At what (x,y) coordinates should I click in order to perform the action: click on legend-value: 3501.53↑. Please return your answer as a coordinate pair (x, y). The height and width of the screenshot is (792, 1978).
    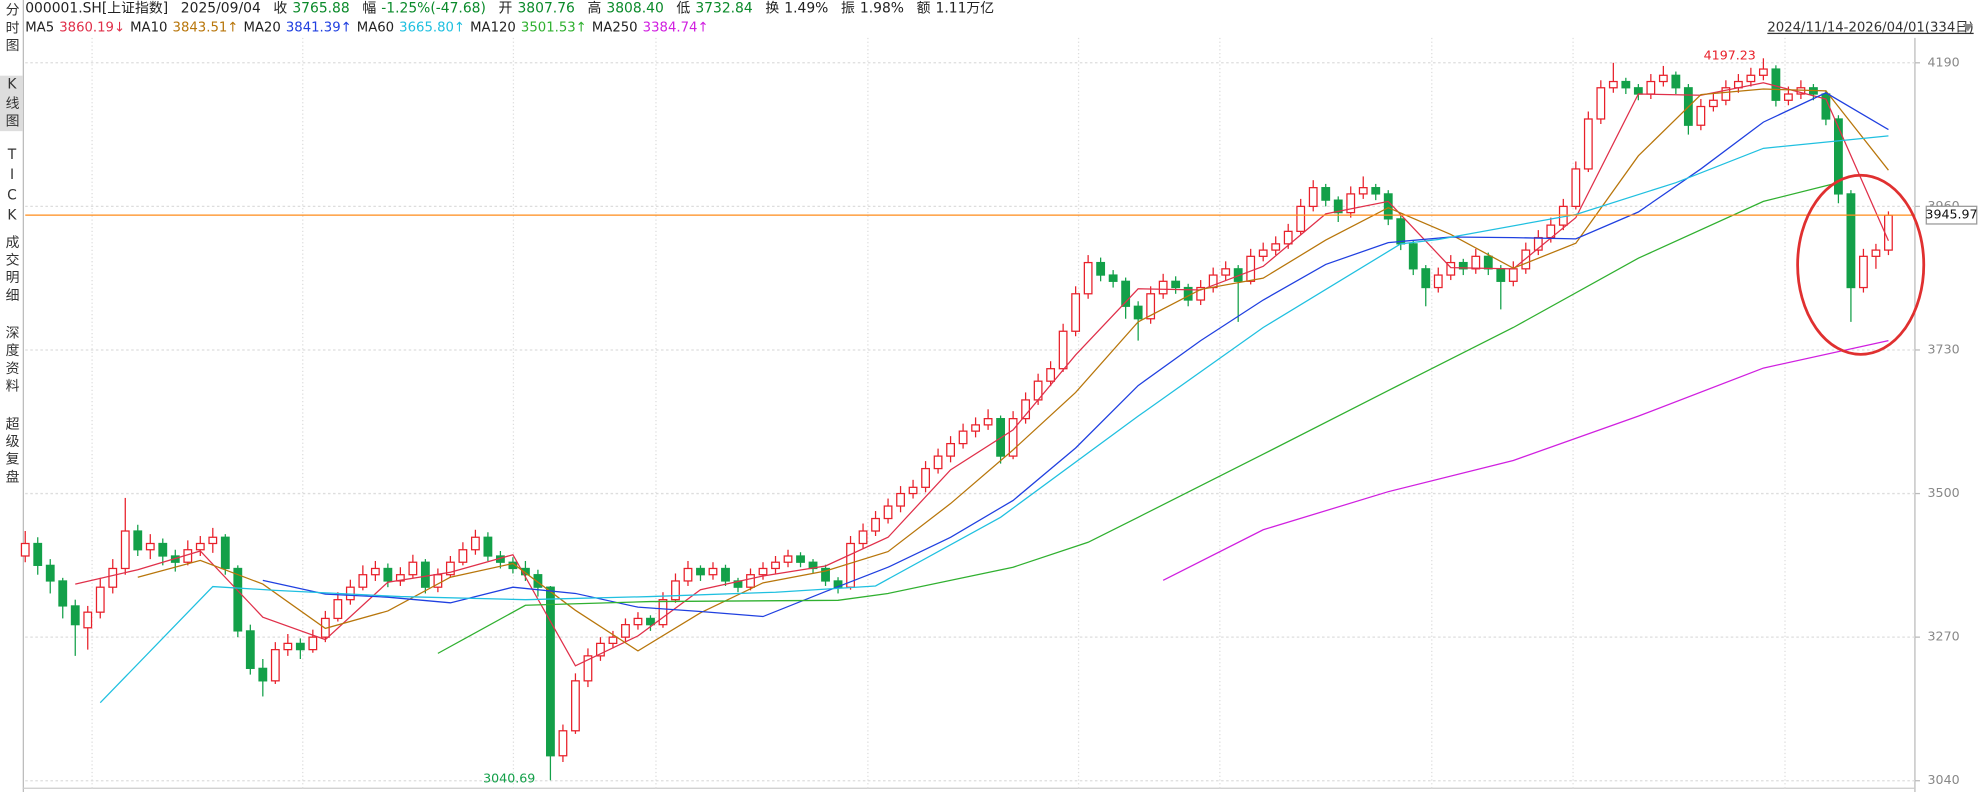
    Looking at the image, I should click on (553, 28).